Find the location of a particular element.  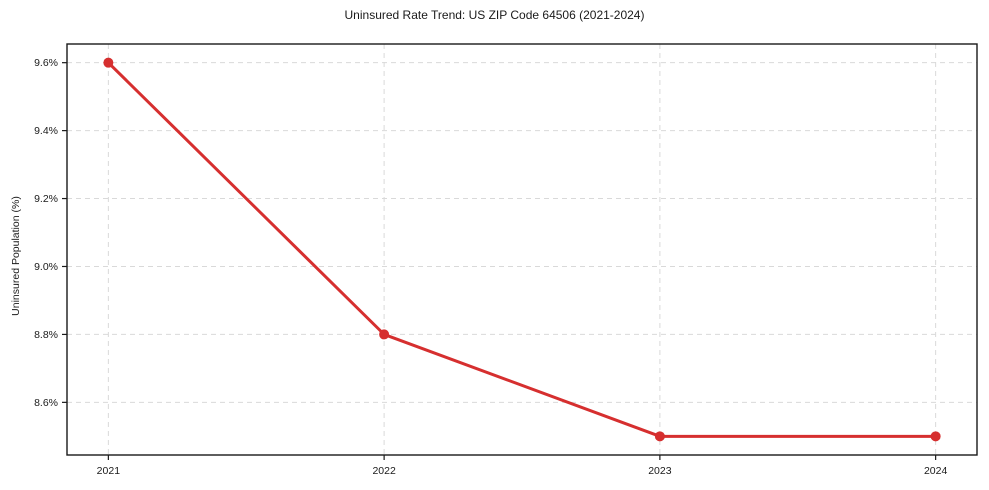

data-point-2024 is located at coordinates (935, 436).